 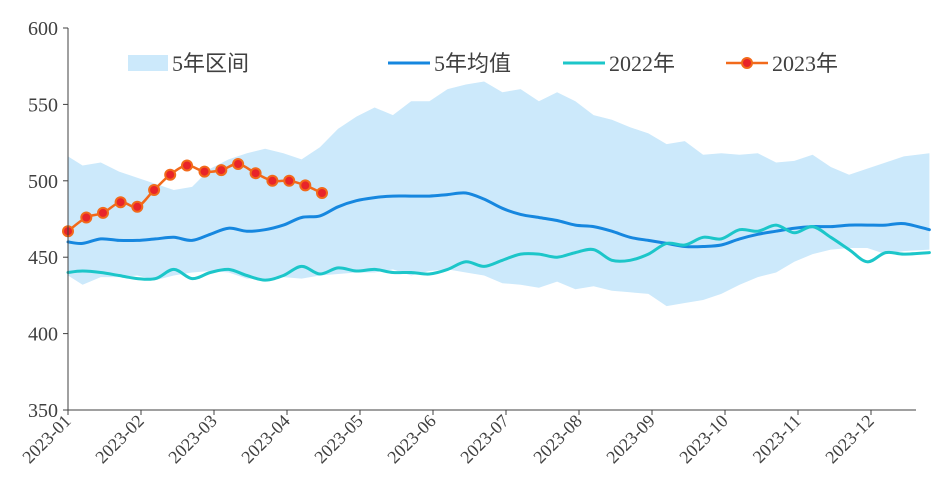 I want to click on x-tick-label-8: 2023-08, so click(x=557, y=439).